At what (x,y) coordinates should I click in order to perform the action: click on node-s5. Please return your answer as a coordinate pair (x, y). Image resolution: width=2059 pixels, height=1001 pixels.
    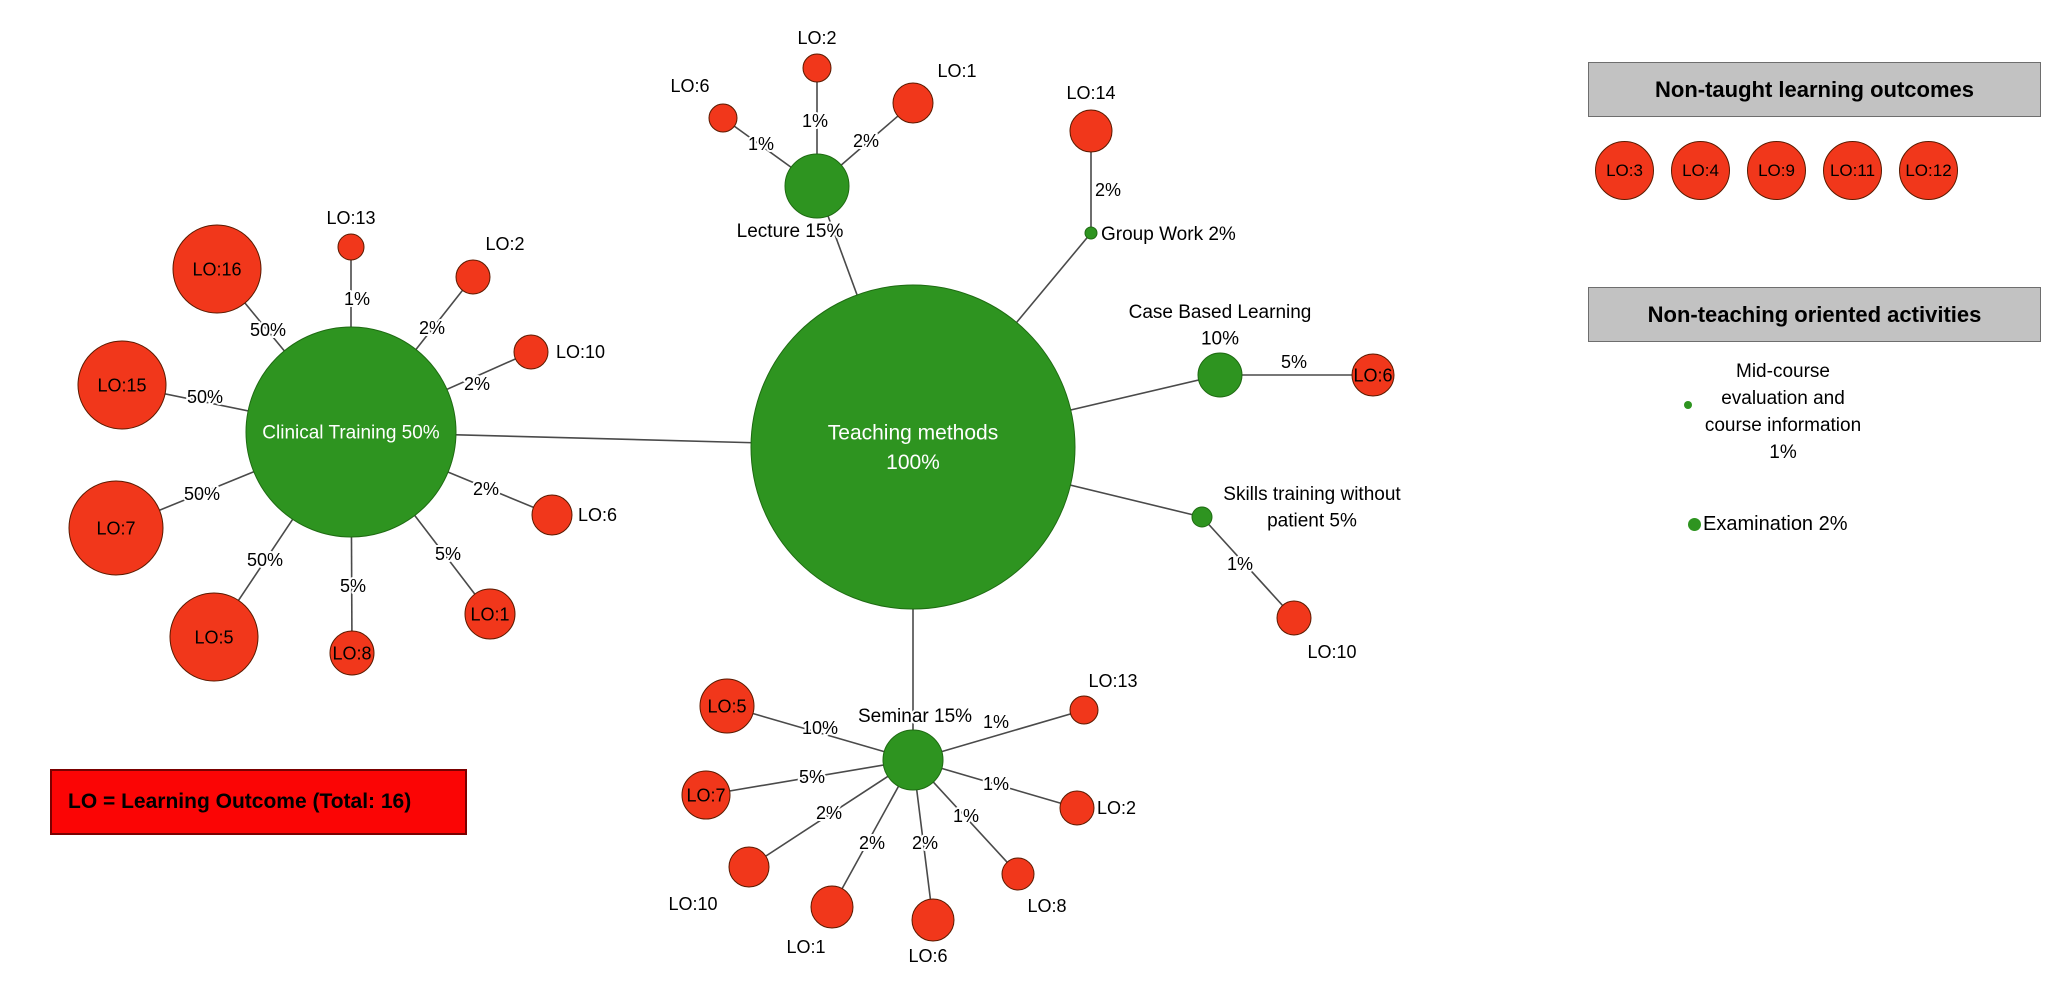
    Looking at the image, I should click on (727, 706).